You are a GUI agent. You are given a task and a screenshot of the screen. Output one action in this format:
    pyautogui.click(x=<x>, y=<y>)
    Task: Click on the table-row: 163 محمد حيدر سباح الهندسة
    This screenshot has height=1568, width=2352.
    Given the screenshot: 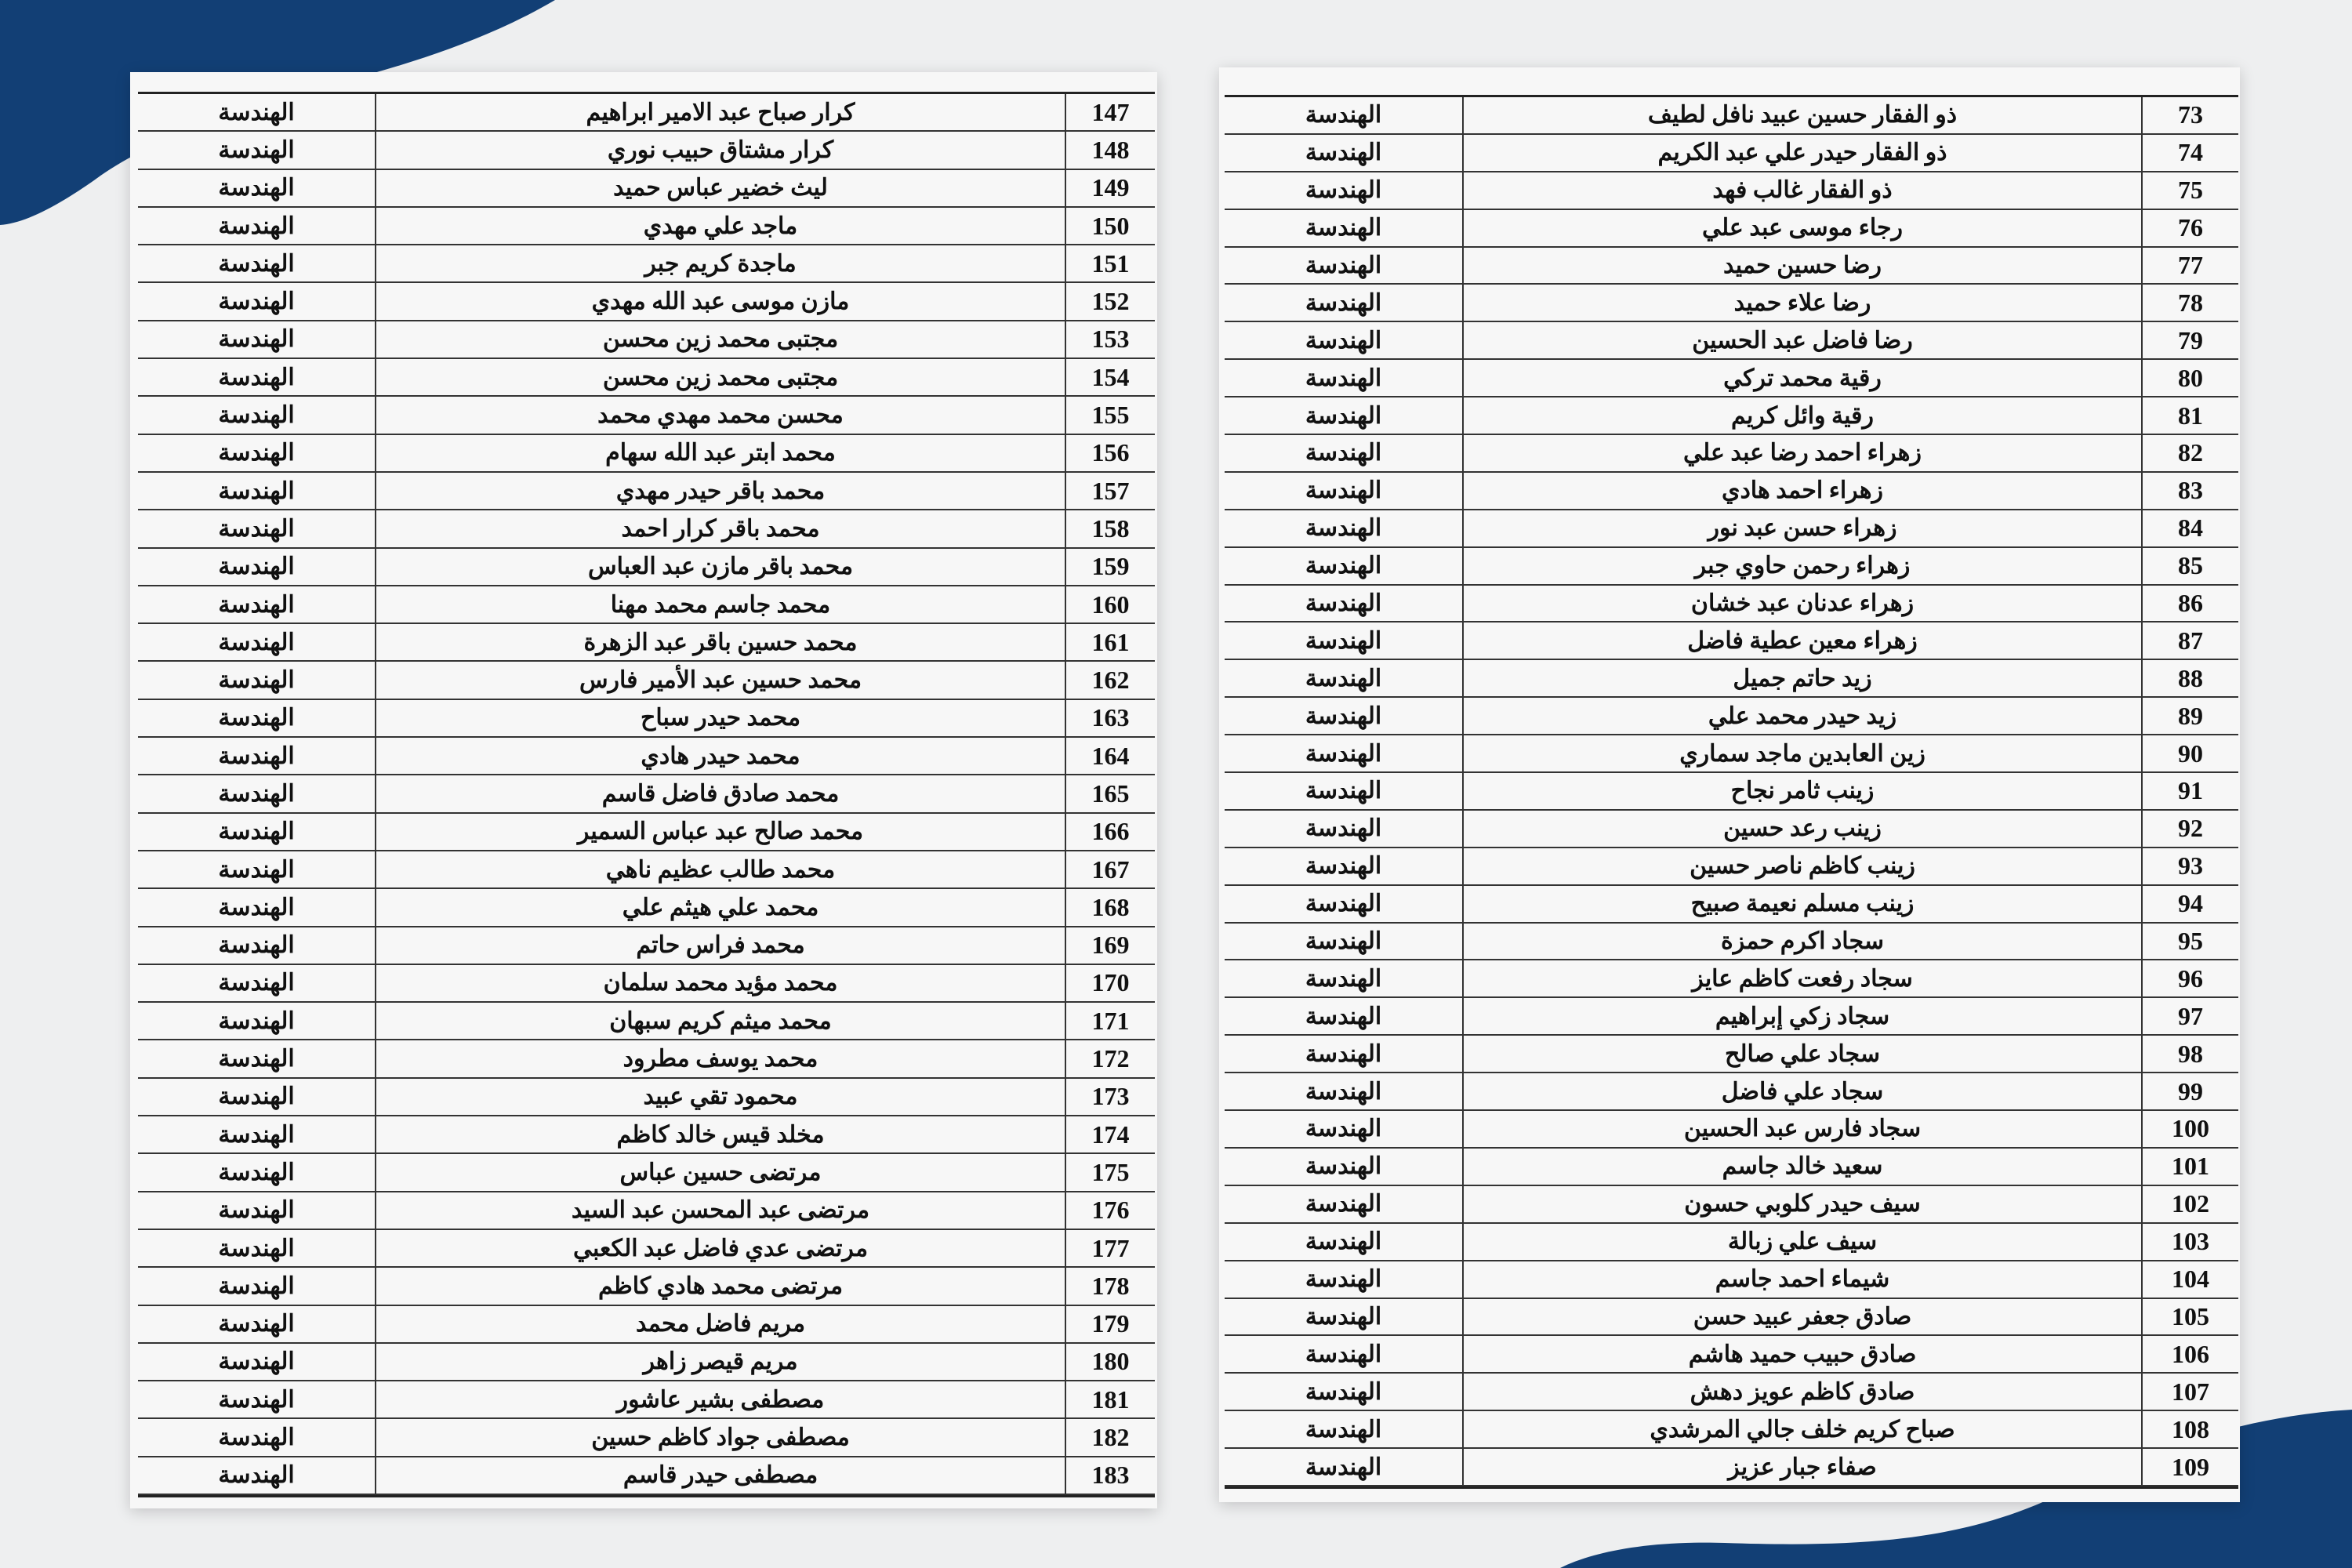 What is the action you would take?
    pyautogui.click(x=646, y=719)
    